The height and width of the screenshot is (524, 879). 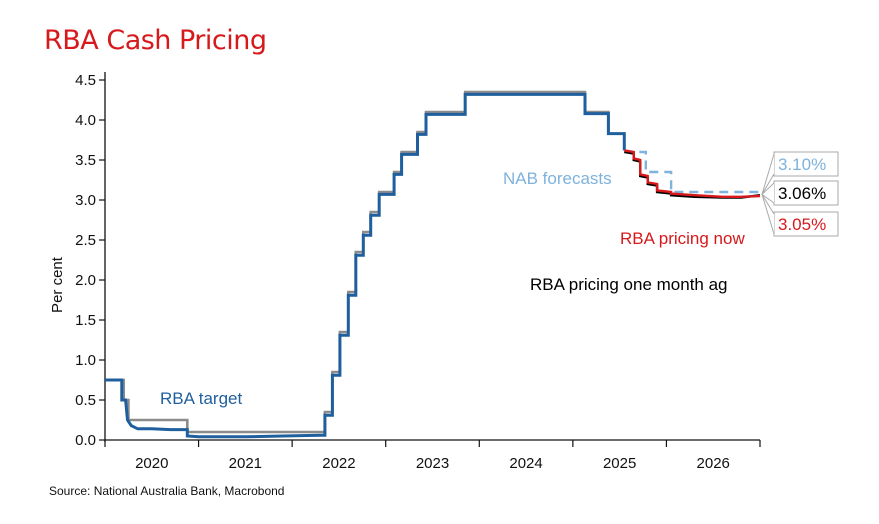 I want to click on end-label-nab: 3.10%, so click(x=802, y=164).